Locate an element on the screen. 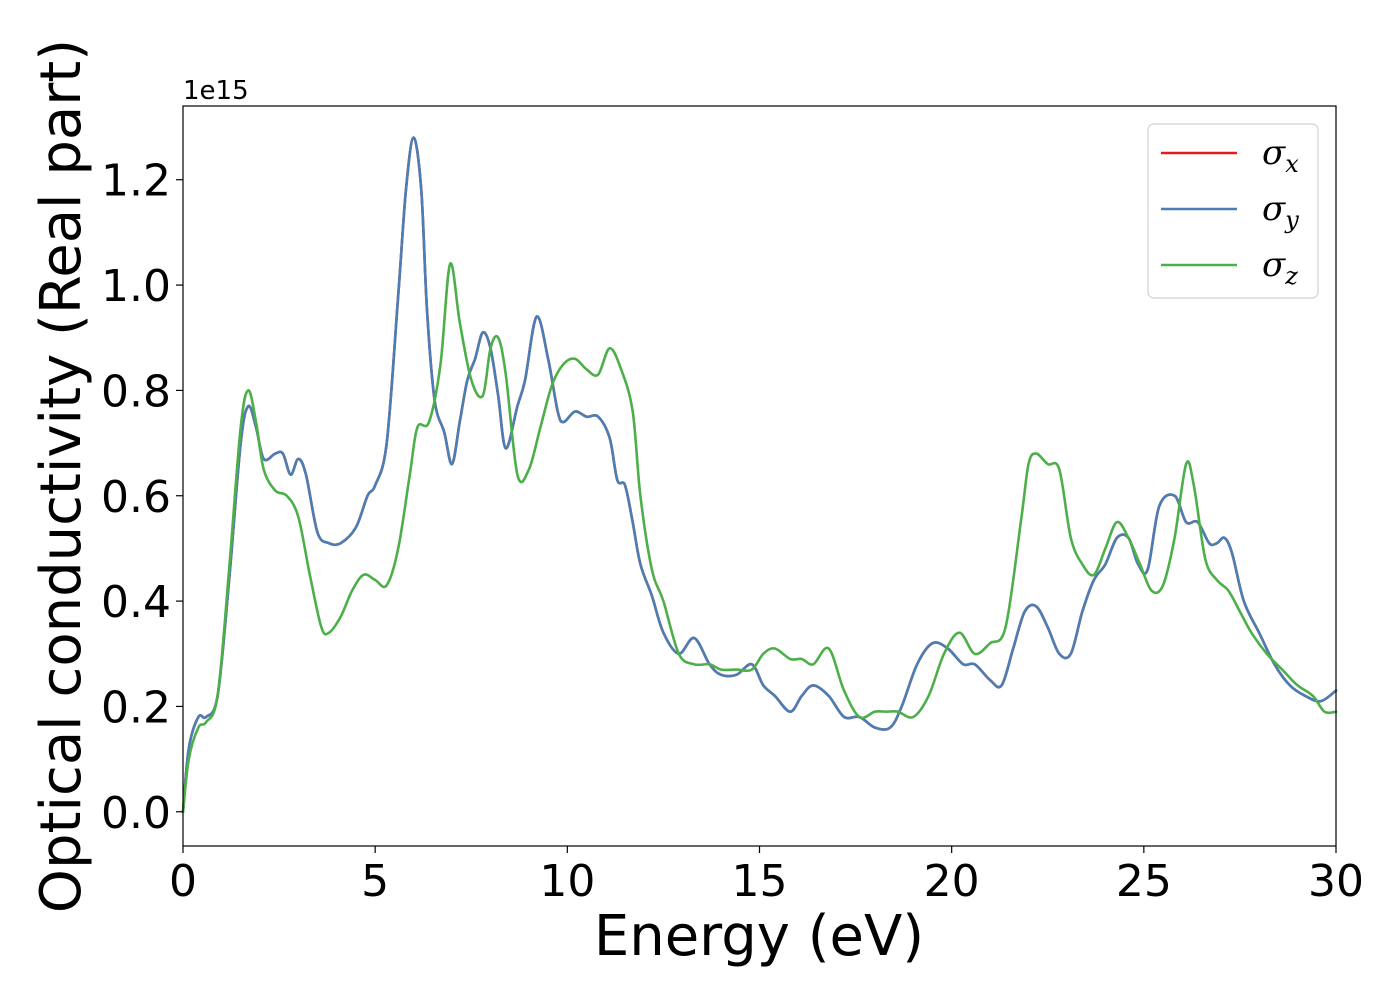 The width and height of the screenshot is (1400, 1000). y-axis-label: Optical conductivity (Real part) is located at coordinates (61, 476).